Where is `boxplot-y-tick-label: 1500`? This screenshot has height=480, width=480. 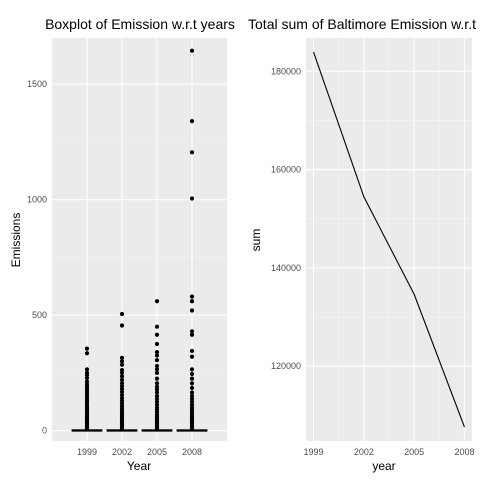
boxplot-y-tick-label: 1500 is located at coordinates (37, 84).